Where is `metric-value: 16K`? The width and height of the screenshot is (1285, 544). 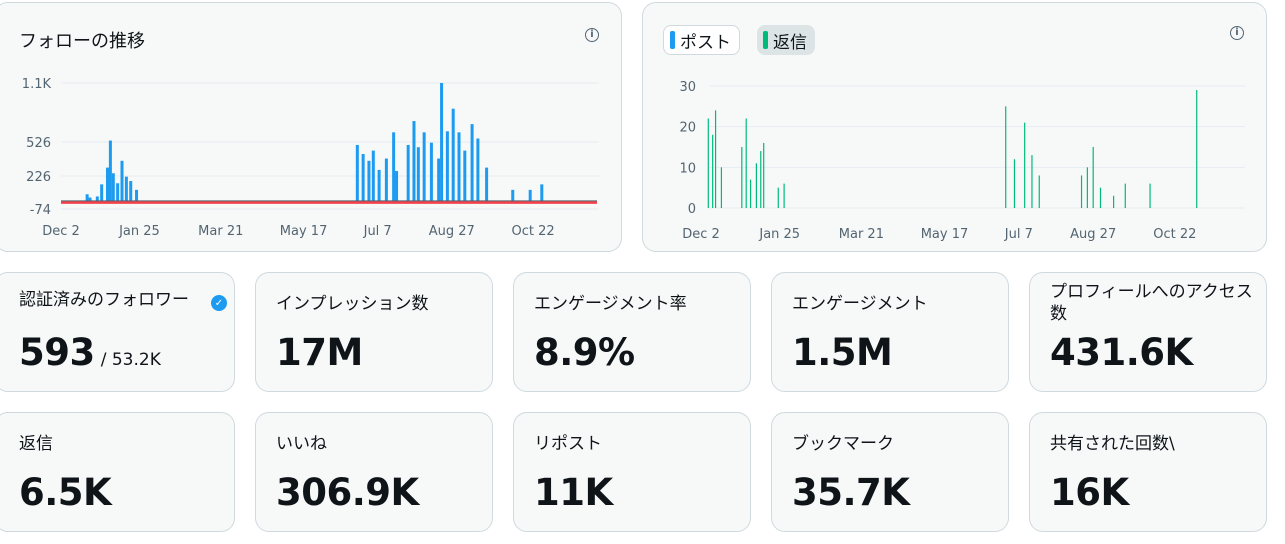
metric-value: 16K is located at coordinates (1089, 492).